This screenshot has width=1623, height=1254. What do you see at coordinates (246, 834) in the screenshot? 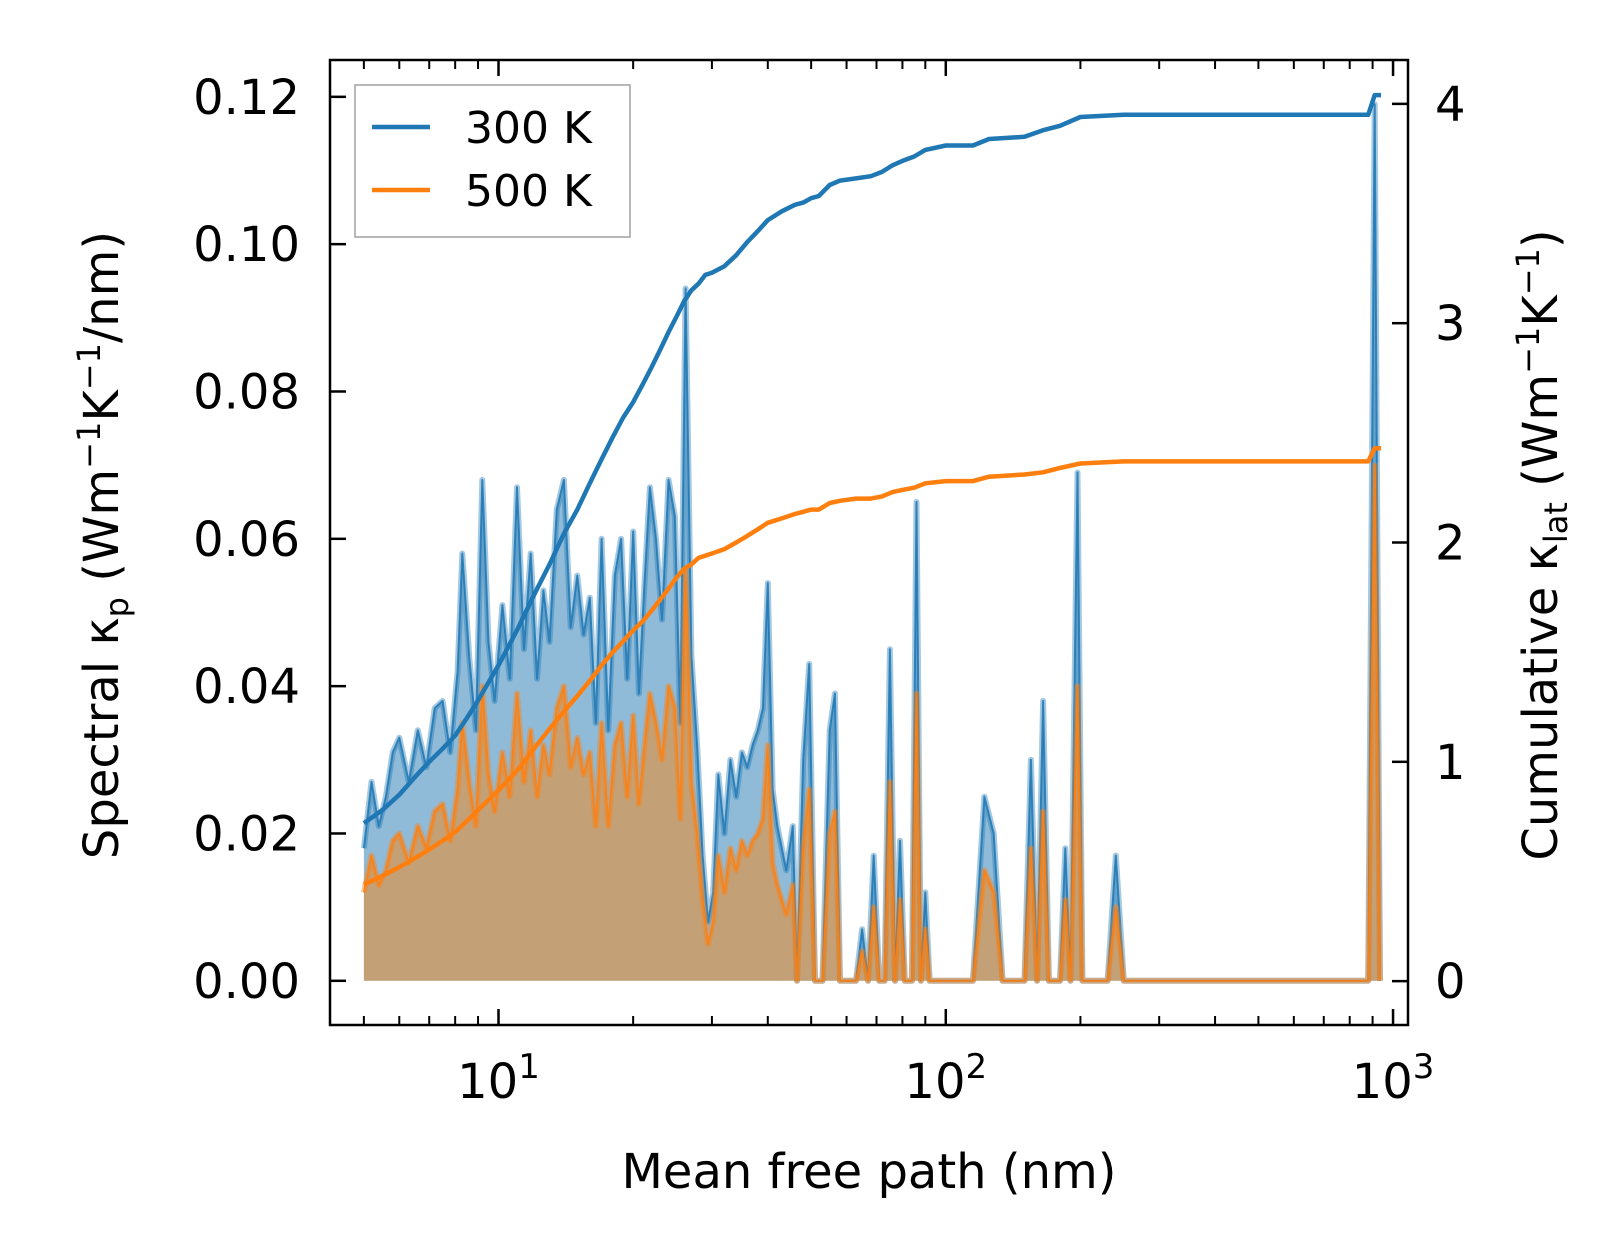
I see `y-left-tick-label: 0.02` at bounding box center [246, 834].